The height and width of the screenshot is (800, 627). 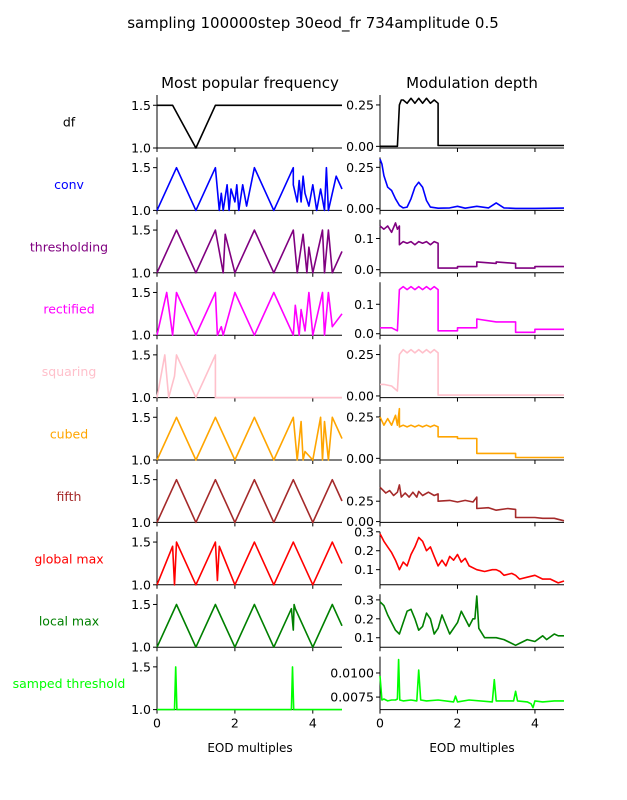 What do you see at coordinates (471, 748) in the screenshot?
I see `xlabel-right: EOD multiples` at bounding box center [471, 748].